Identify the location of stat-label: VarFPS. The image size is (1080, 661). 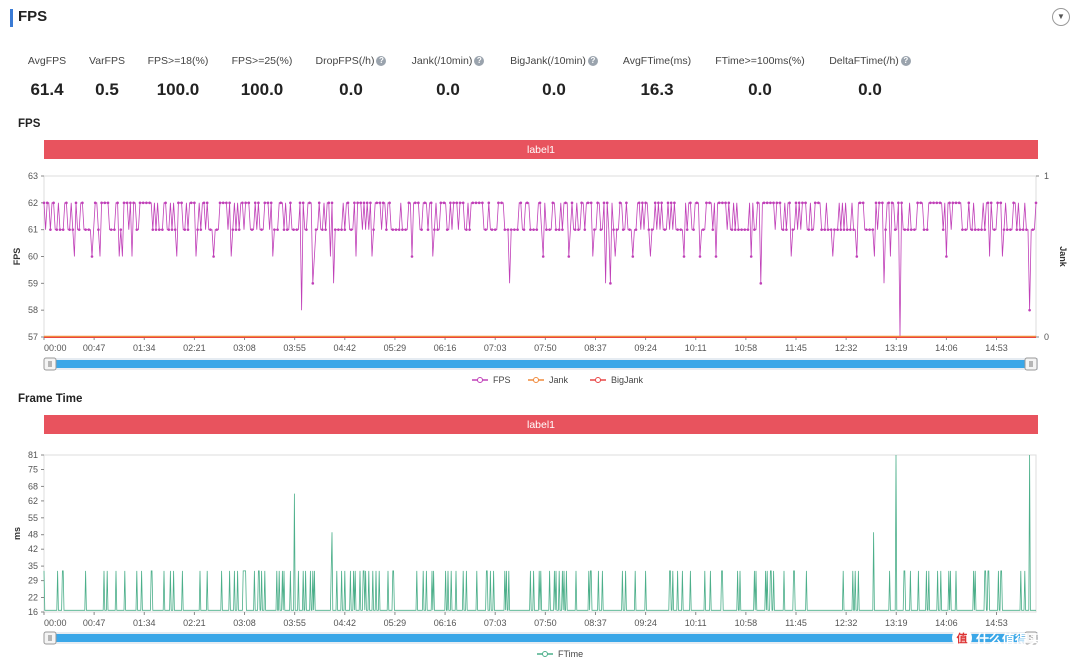
(107, 61).